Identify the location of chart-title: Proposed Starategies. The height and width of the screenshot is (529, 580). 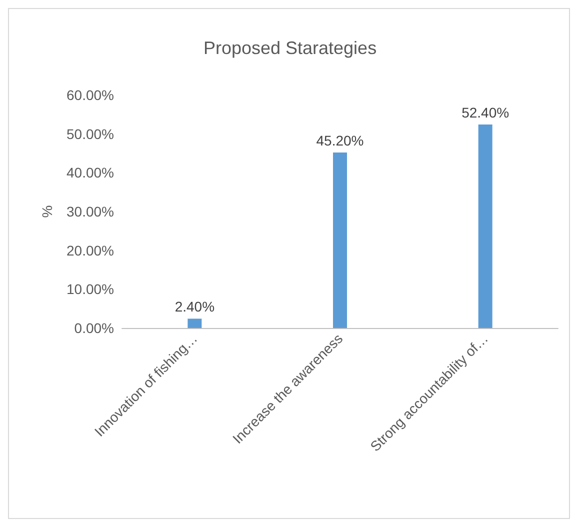
(290, 48).